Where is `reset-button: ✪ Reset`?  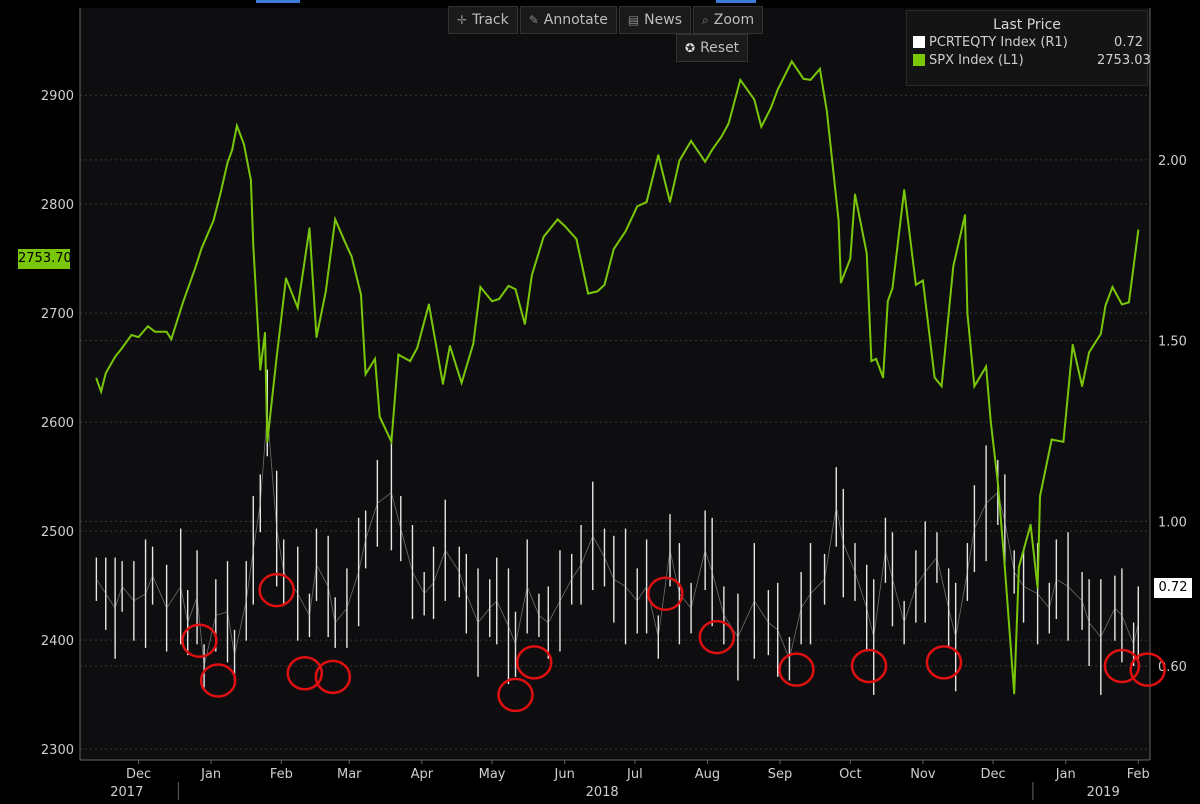
reset-button: ✪ Reset is located at coordinates (712, 48).